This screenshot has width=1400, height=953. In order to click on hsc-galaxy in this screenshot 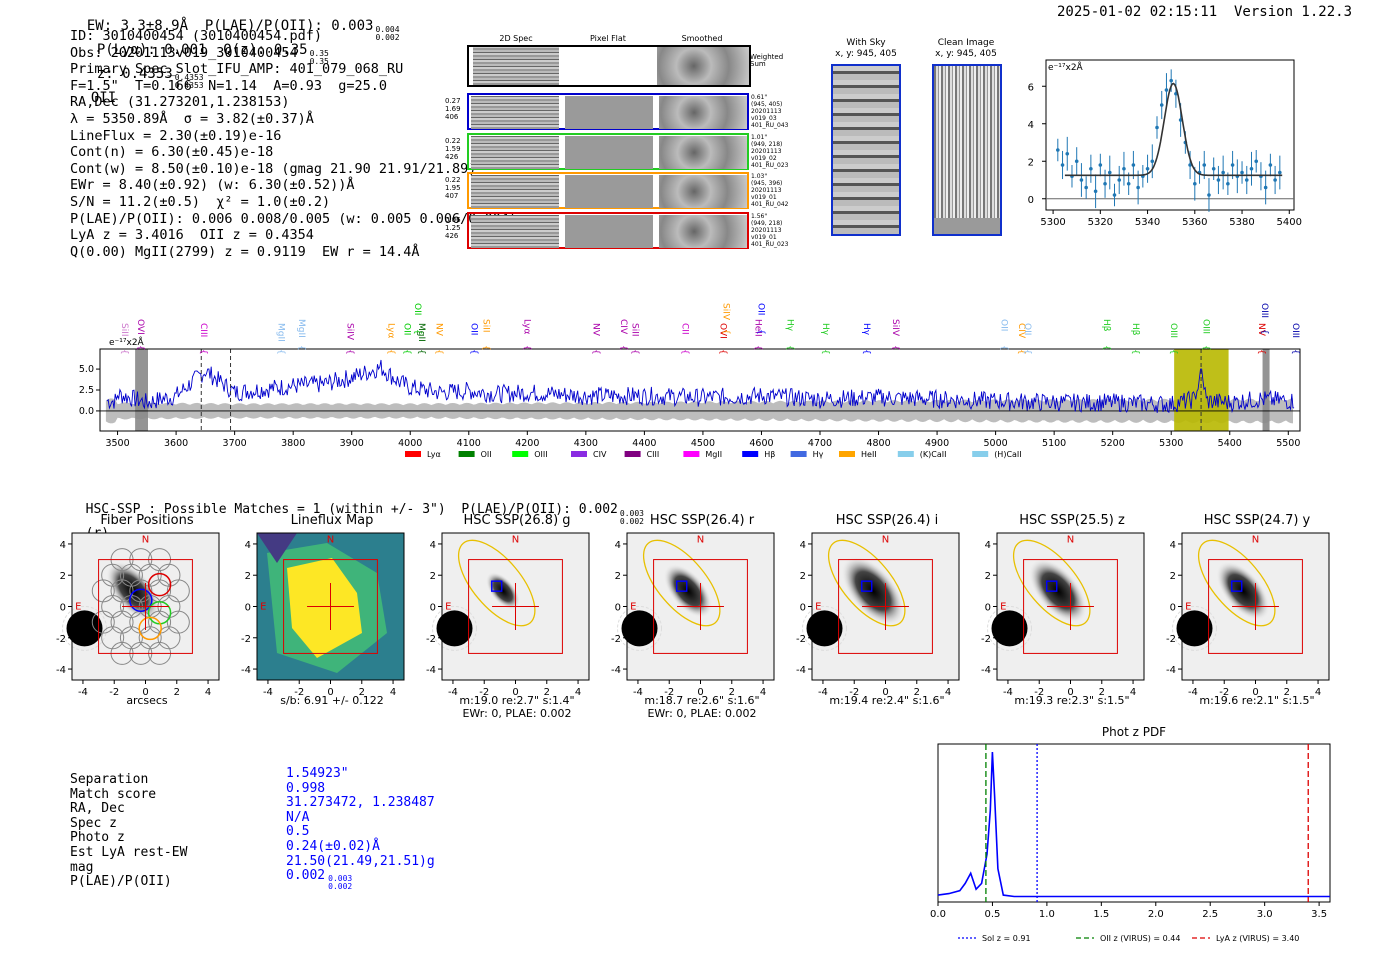, I will do `click(873, 590)`.